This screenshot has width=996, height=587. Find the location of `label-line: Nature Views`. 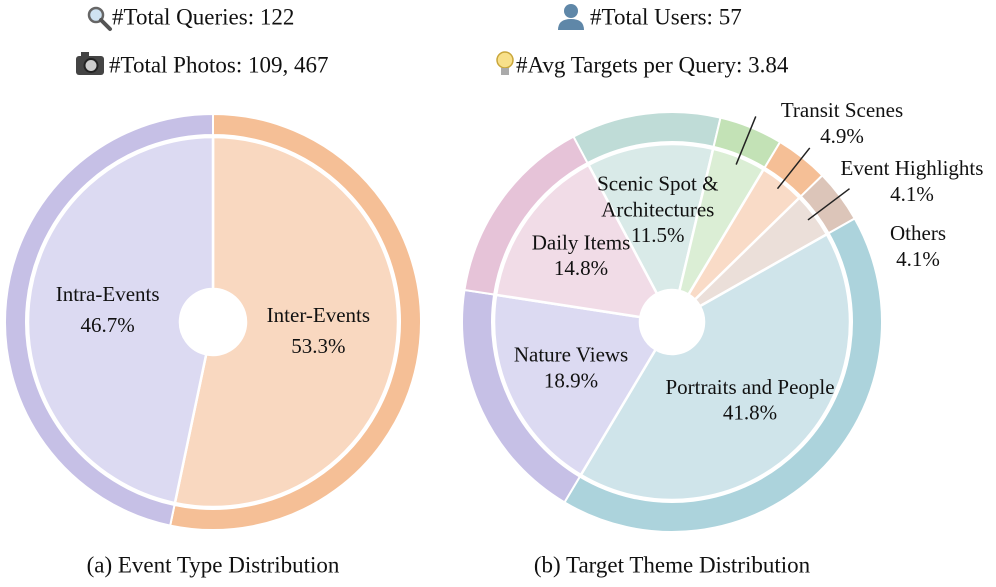

label-line: Nature Views is located at coordinates (571, 354).